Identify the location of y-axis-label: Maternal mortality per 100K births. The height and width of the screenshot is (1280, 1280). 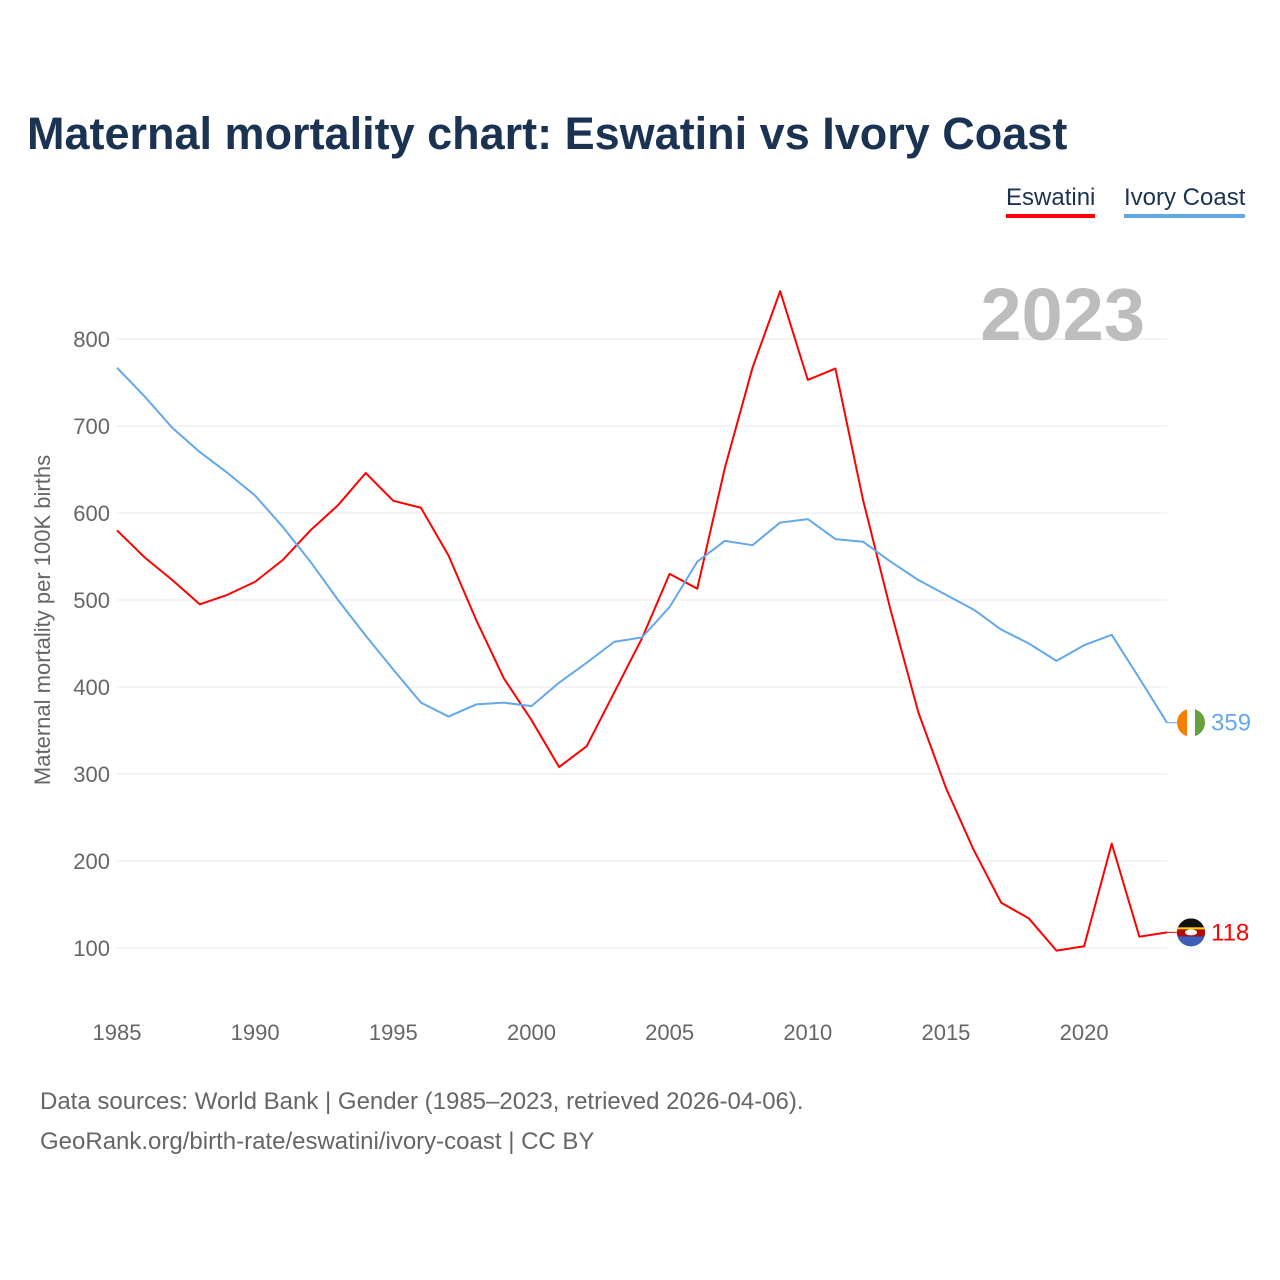
(42, 620).